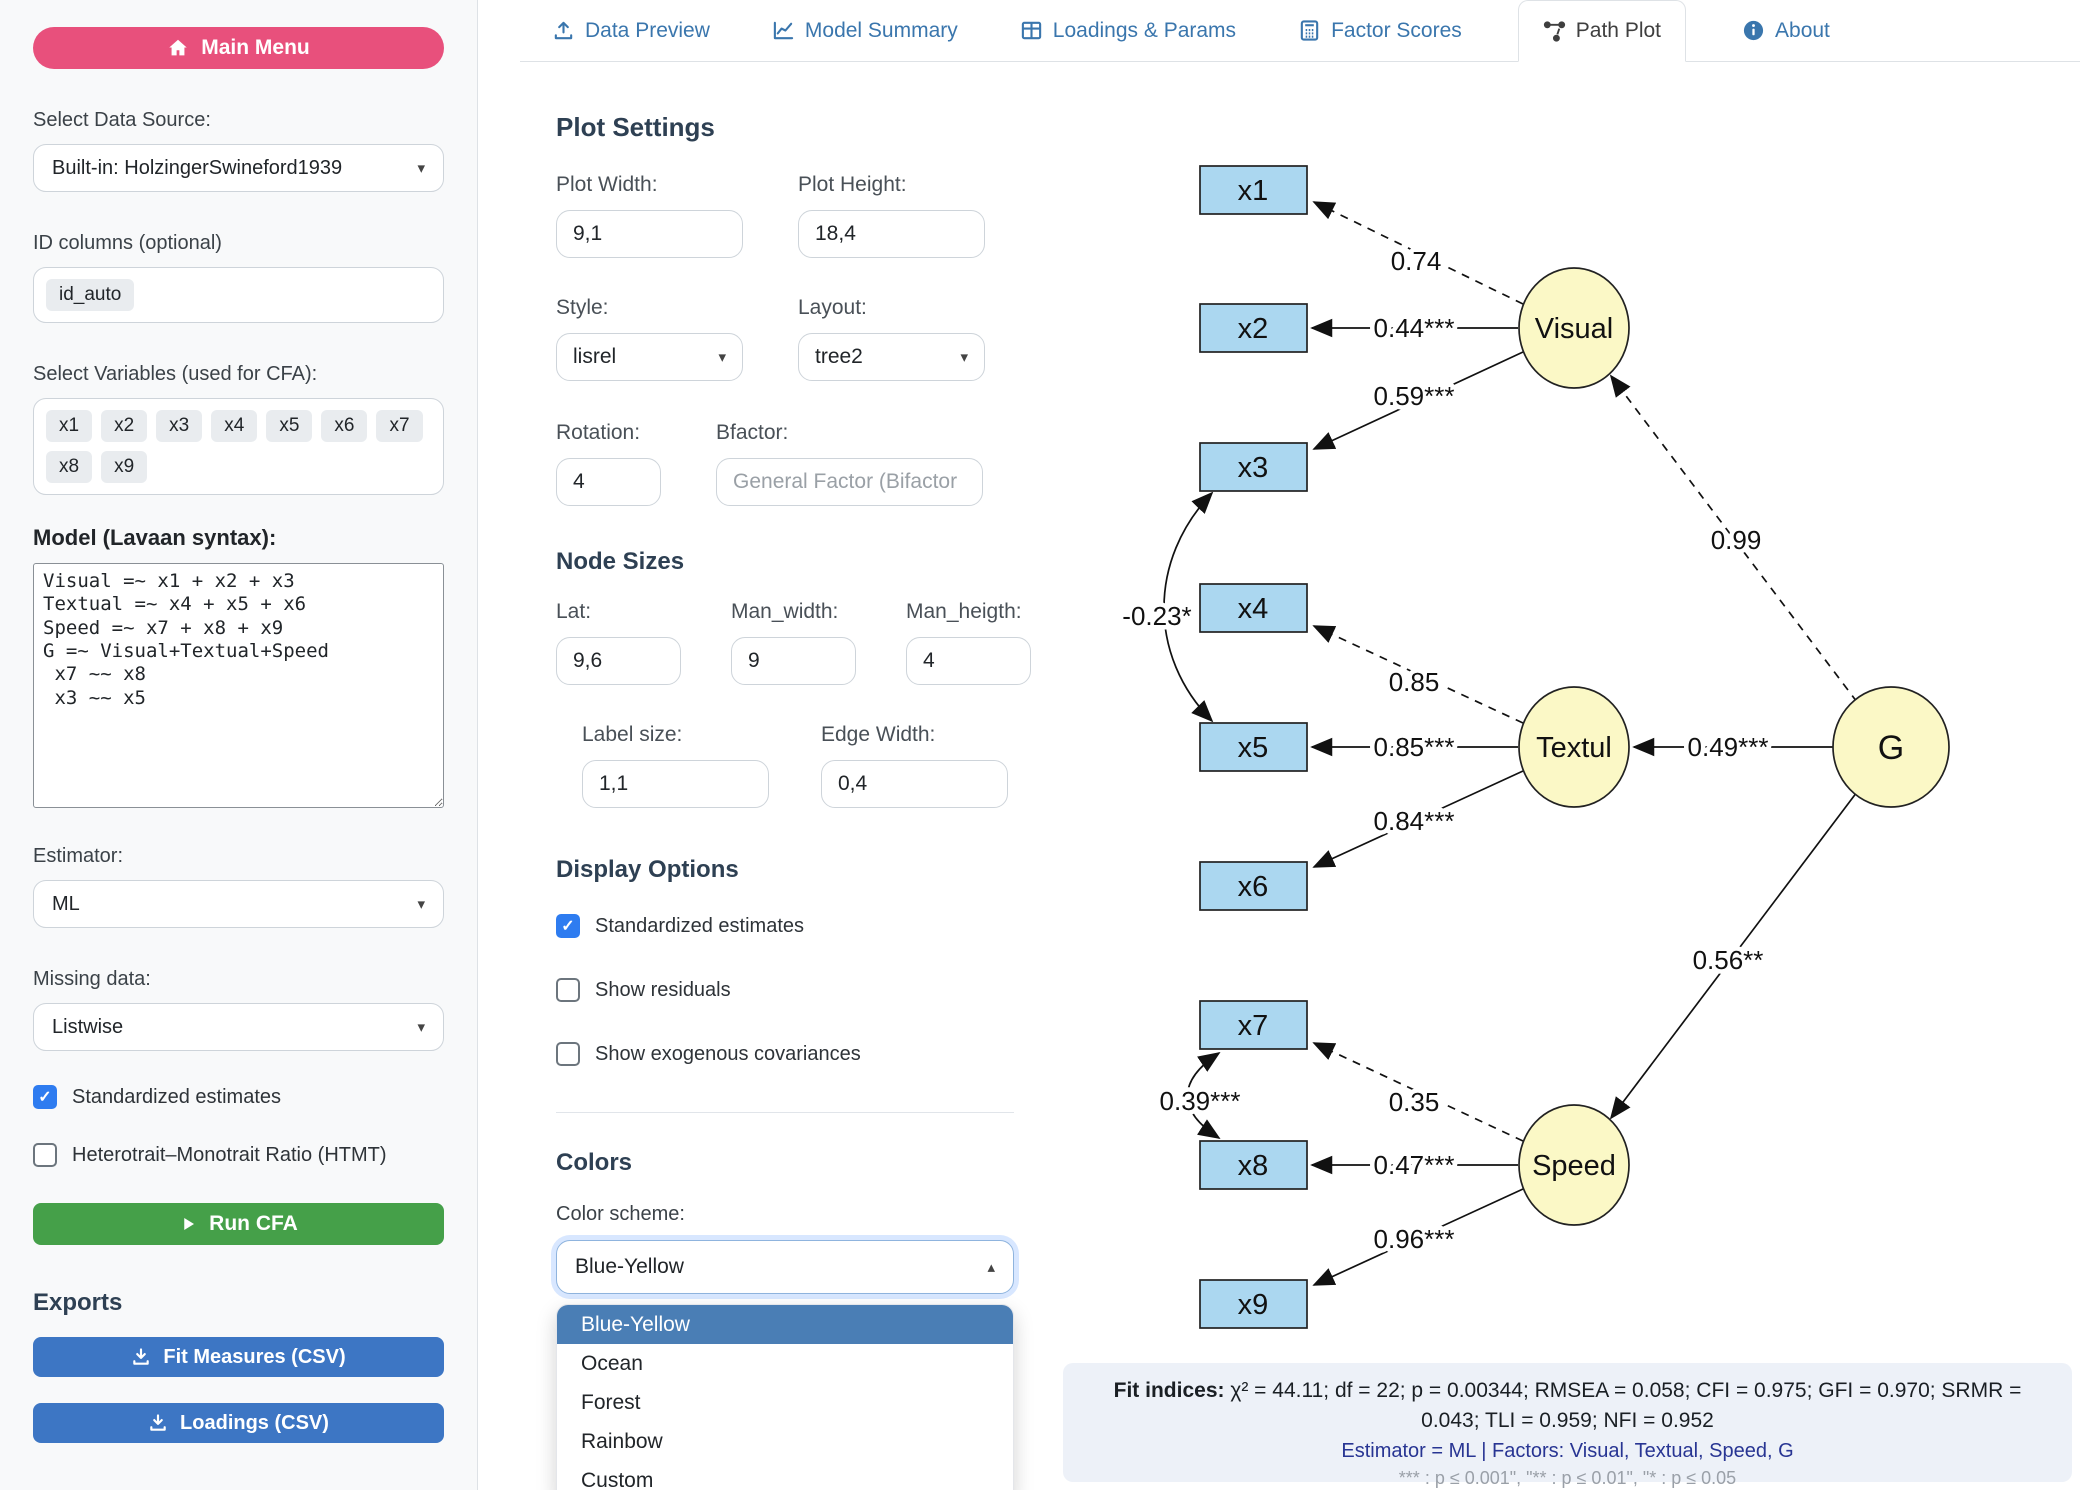 Image resolution: width=2080 pixels, height=1490 pixels. I want to click on node-label-x8: x8, so click(1253, 1166).